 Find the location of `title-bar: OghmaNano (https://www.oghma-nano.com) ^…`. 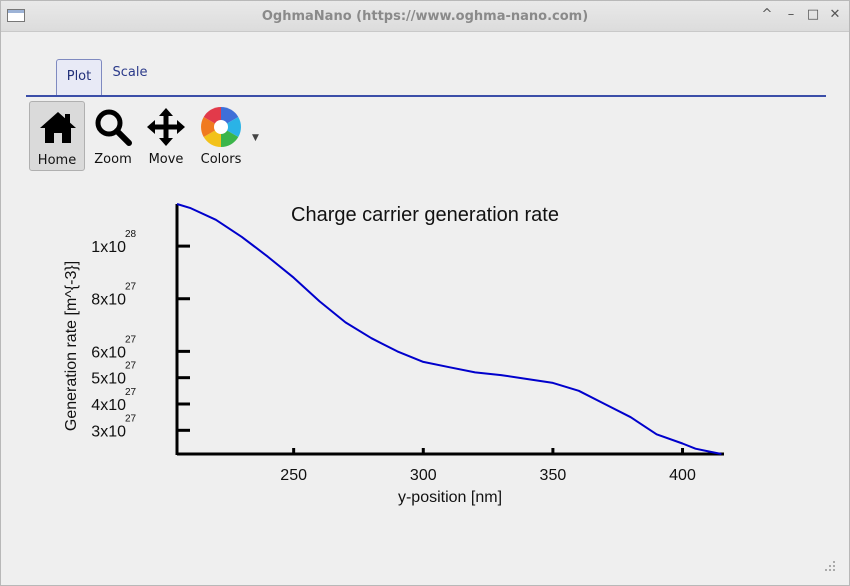

title-bar: OghmaNano (https://www.oghma-nano.com) ^… is located at coordinates (425, 16).